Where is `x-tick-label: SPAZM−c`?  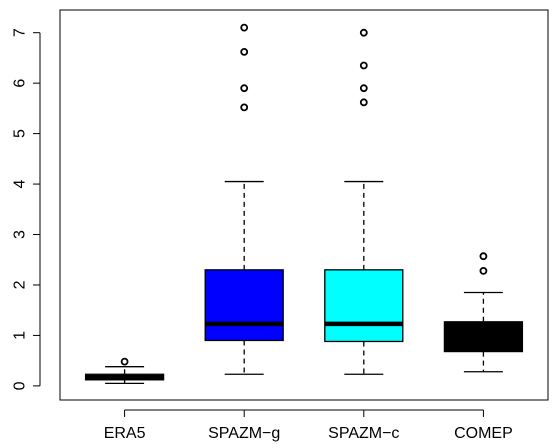
x-tick-label: SPAZM−c is located at coordinates (363, 433).